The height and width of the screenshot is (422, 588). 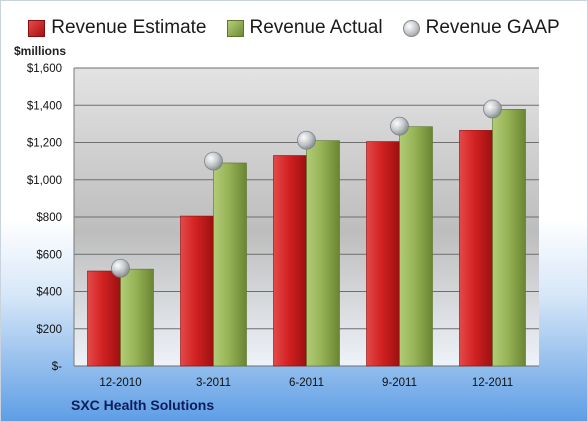 I want to click on y-tick-label: $600, so click(x=49, y=255).